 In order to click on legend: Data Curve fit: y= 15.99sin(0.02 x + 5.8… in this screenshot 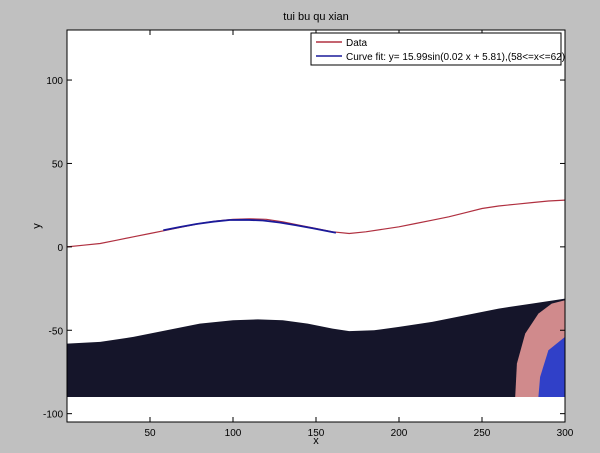, I will do `click(437, 49)`.